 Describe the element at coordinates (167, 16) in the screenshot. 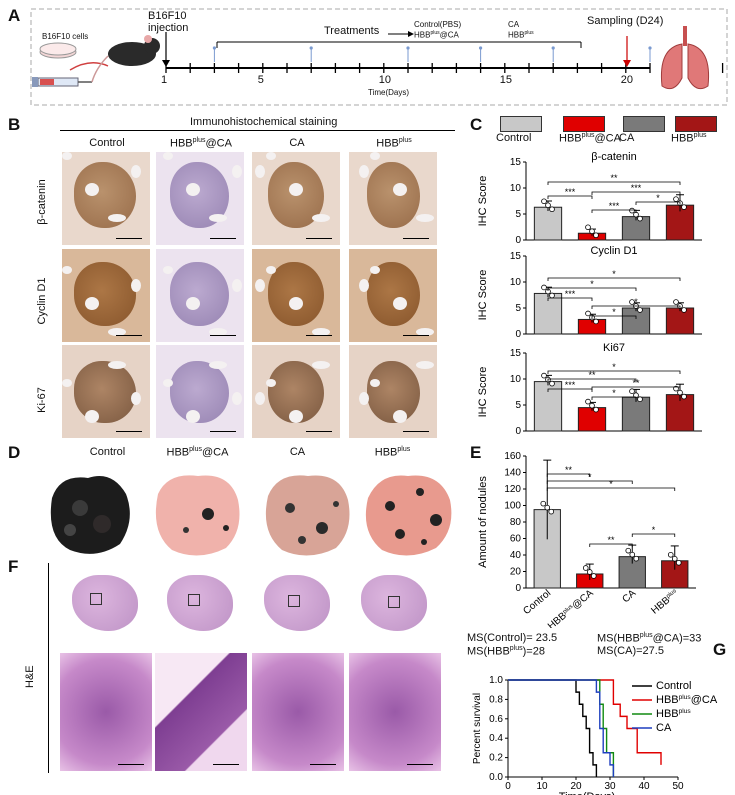

I see `injection-label-1: B16F10` at that location.